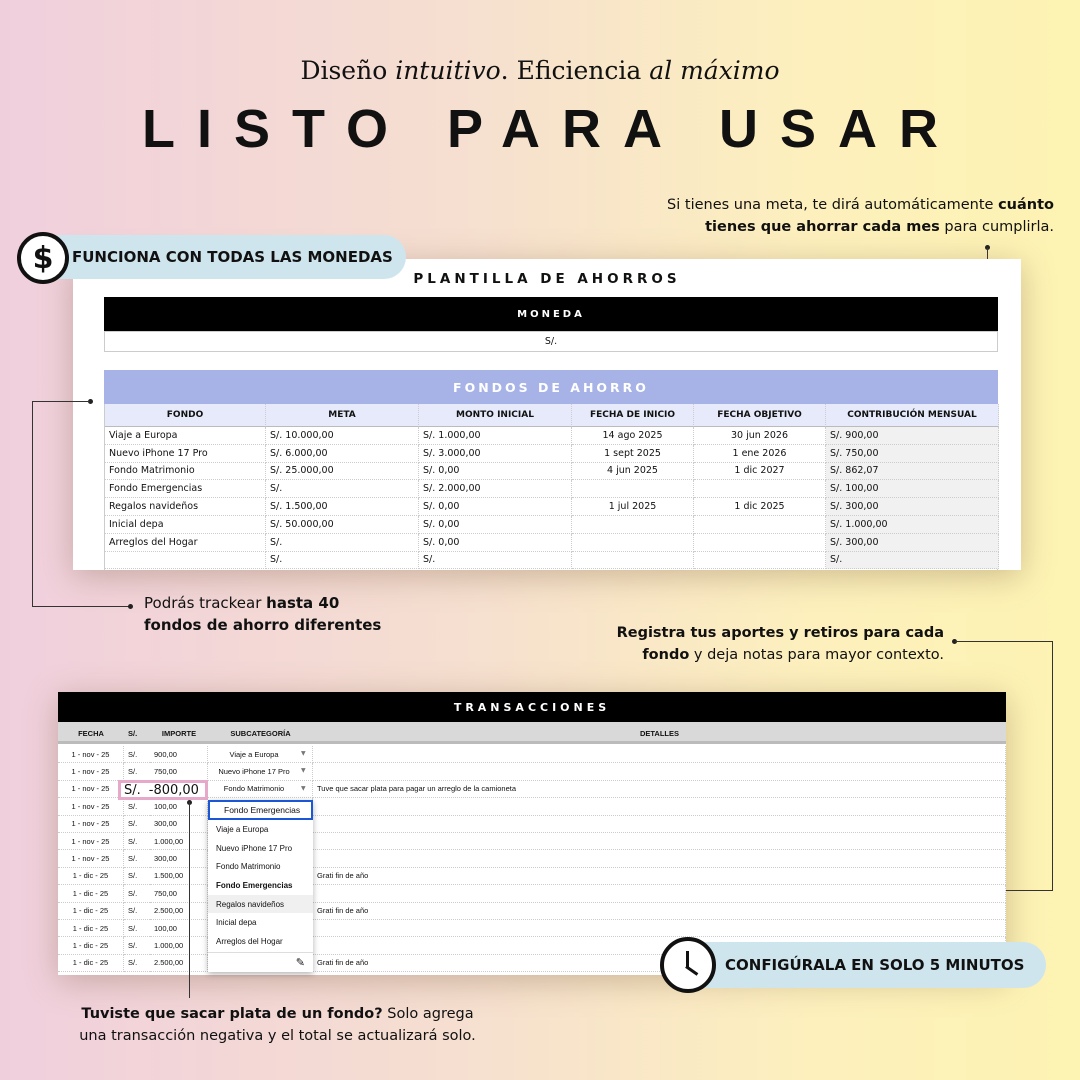 The width and height of the screenshot is (1080, 1080). Describe the element at coordinates (185, 471) in the screenshot. I see `fund-cell: Fondo Matrimonio` at that location.